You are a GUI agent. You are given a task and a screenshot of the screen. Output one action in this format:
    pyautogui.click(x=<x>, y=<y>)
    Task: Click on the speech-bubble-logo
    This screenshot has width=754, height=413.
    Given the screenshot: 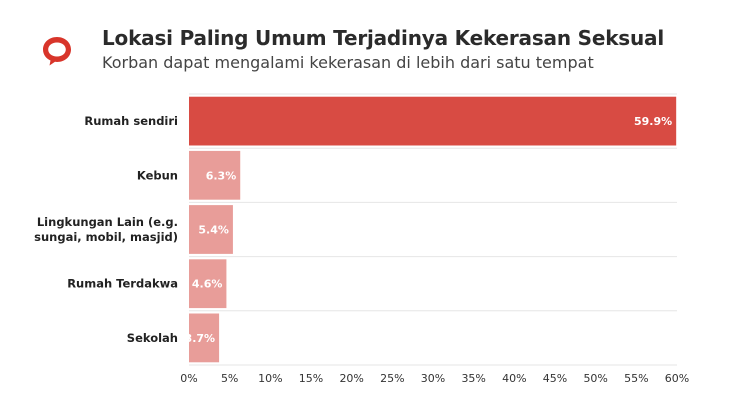 What is the action you would take?
    pyautogui.click(x=57, y=51)
    